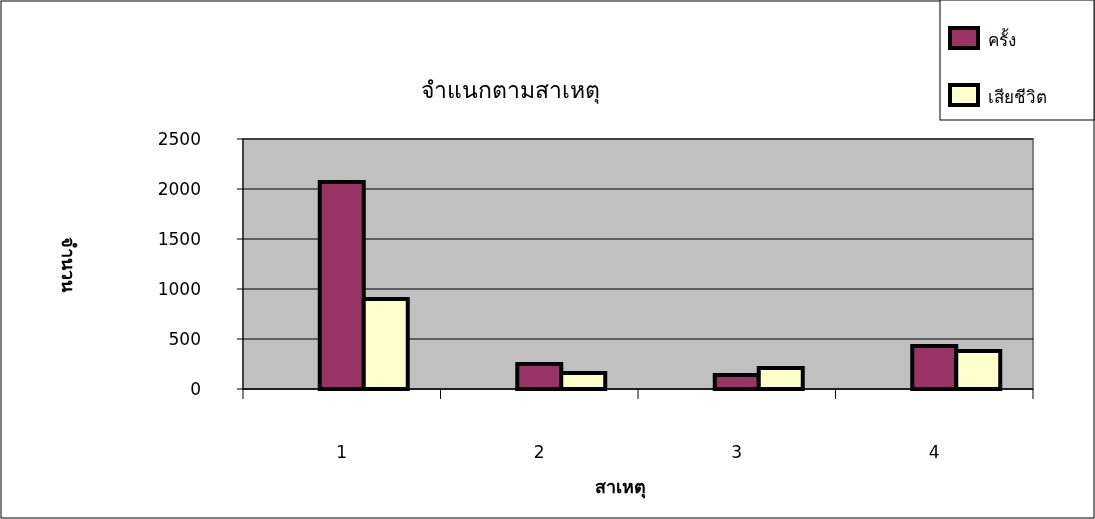 This screenshot has height=519, width=1095. What do you see at coordinates (68, 264) in the screenshot?
I see `y-axis-title: จำนวน` at bounding box center [68, 264].